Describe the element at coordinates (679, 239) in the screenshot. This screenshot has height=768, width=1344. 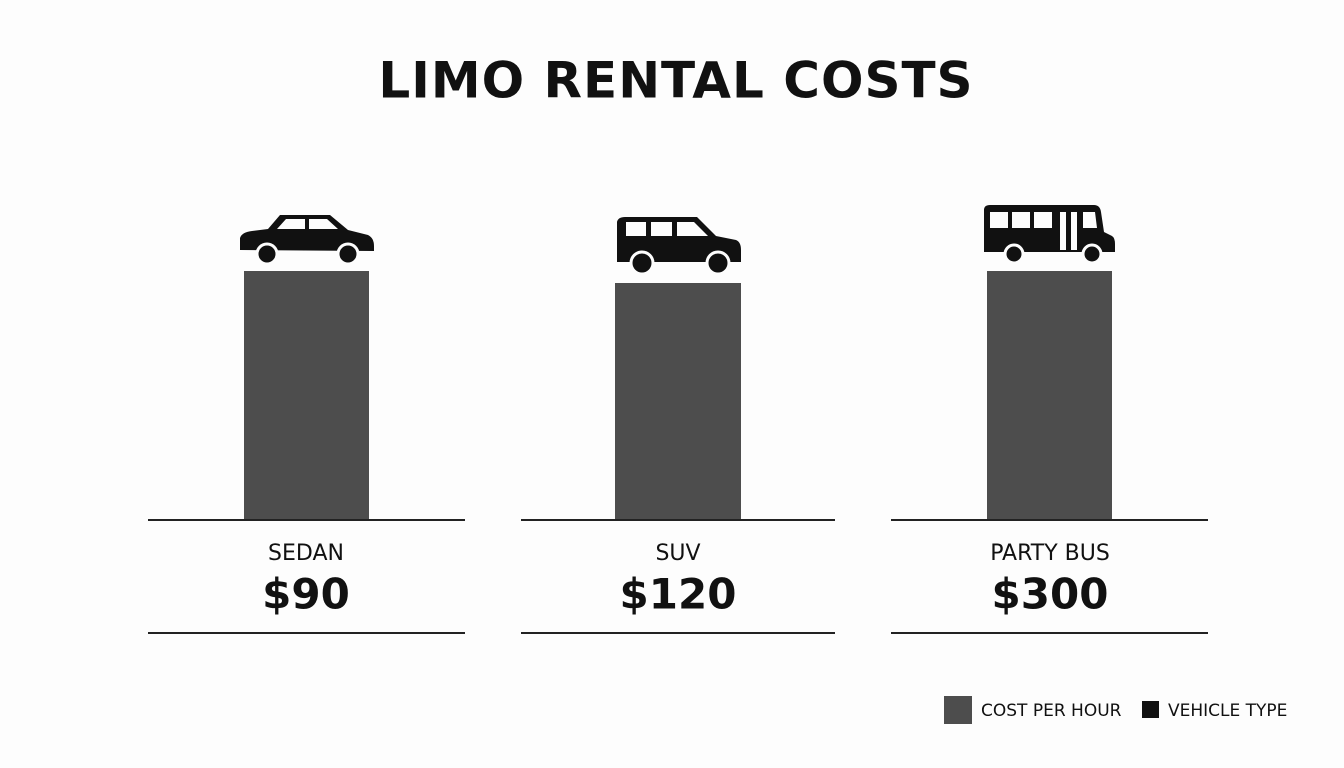
I see `suv-icon` at that location.